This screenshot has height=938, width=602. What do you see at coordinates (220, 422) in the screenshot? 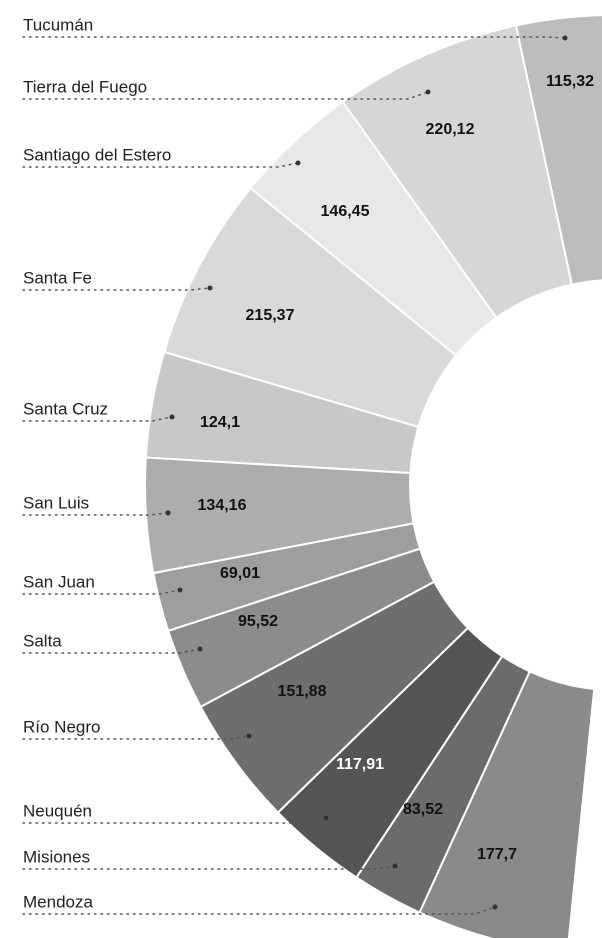
I see `value-label: 124,1` at bounding box center [220, 422].